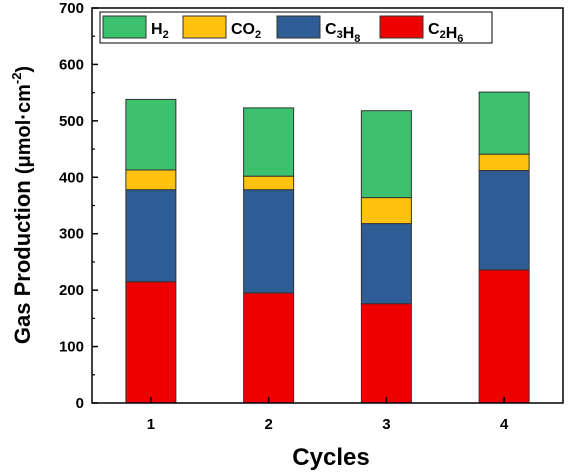 The image size is (579, 472). I want to click on legend-label-h2: H2, so click(160, 31).